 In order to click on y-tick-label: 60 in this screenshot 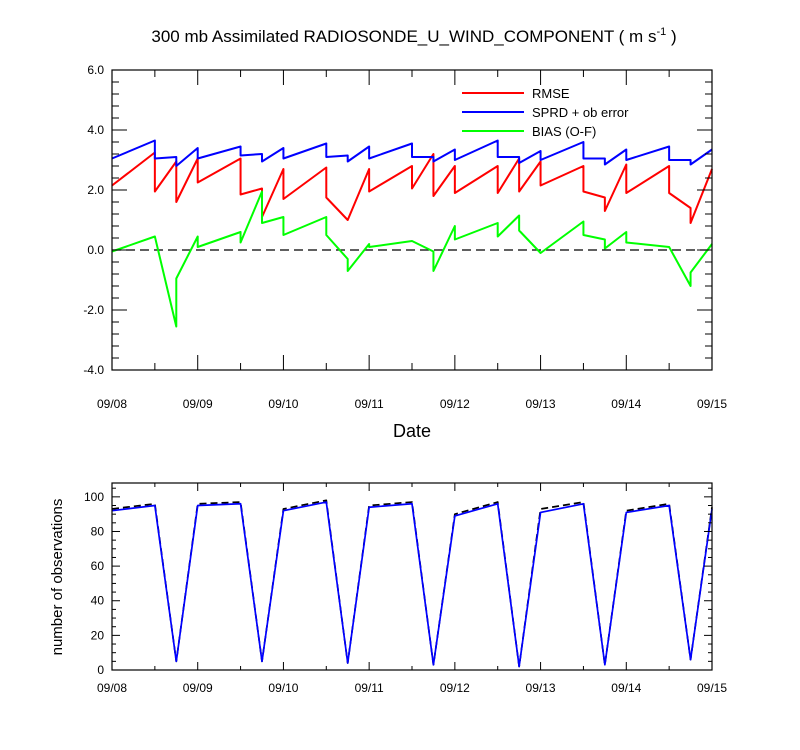, I will do `click(98, 566)`.